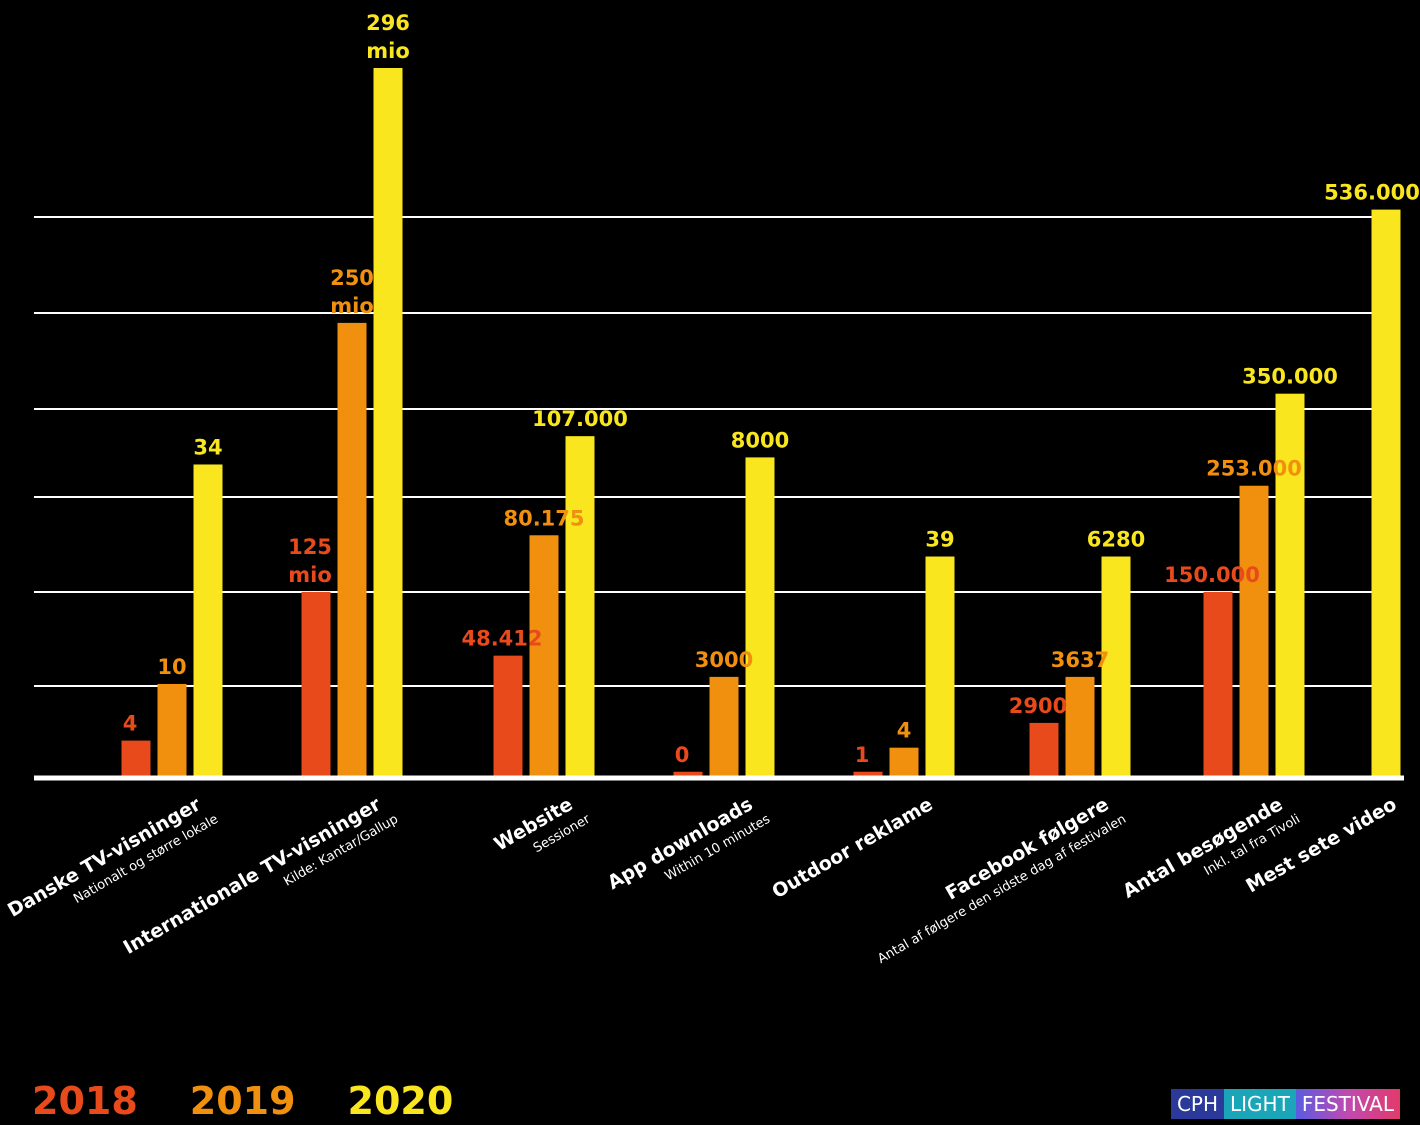  Describe the element at coordinates (1212, 575) in the screenshot. I see `data-label-2018: 150.000` at that location.